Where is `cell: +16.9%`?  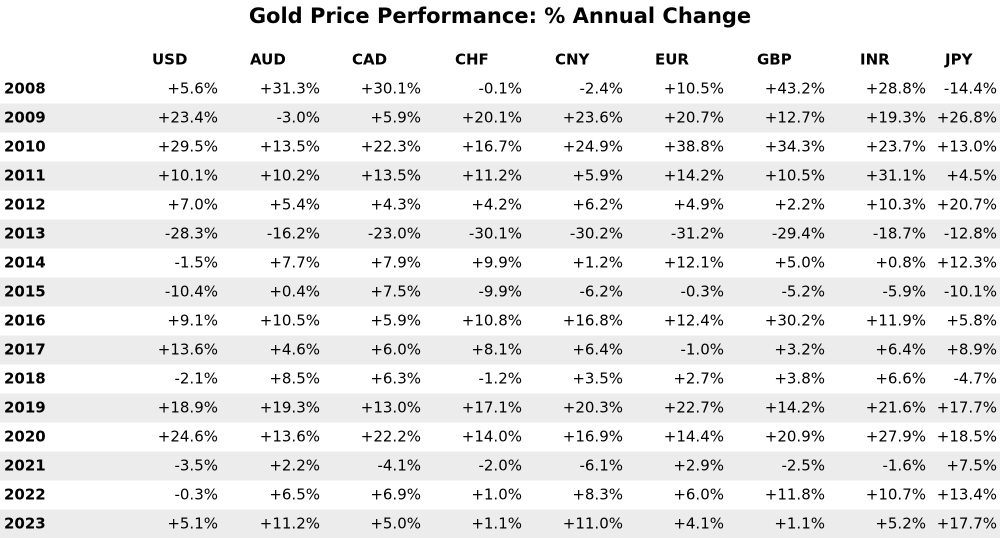 cell: +16.9% is located at coordinates (593, 437).